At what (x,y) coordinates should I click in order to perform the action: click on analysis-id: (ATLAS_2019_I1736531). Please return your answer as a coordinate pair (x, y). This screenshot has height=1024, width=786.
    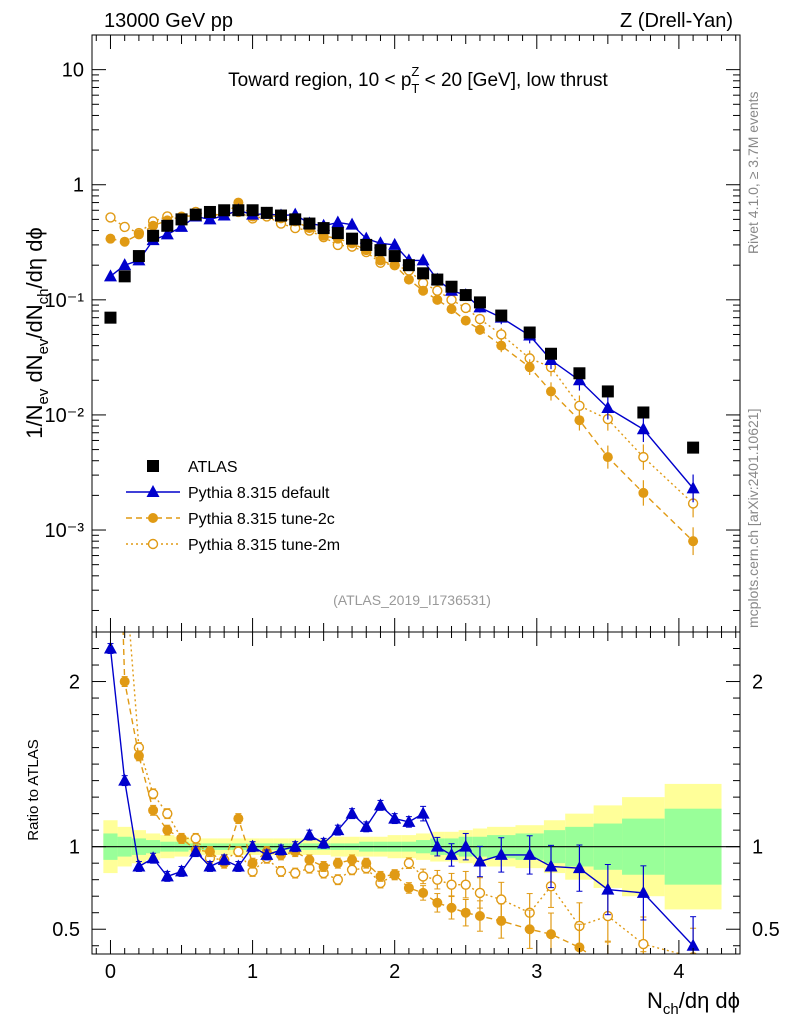
    Looking at the image, I should click on (412, 600).